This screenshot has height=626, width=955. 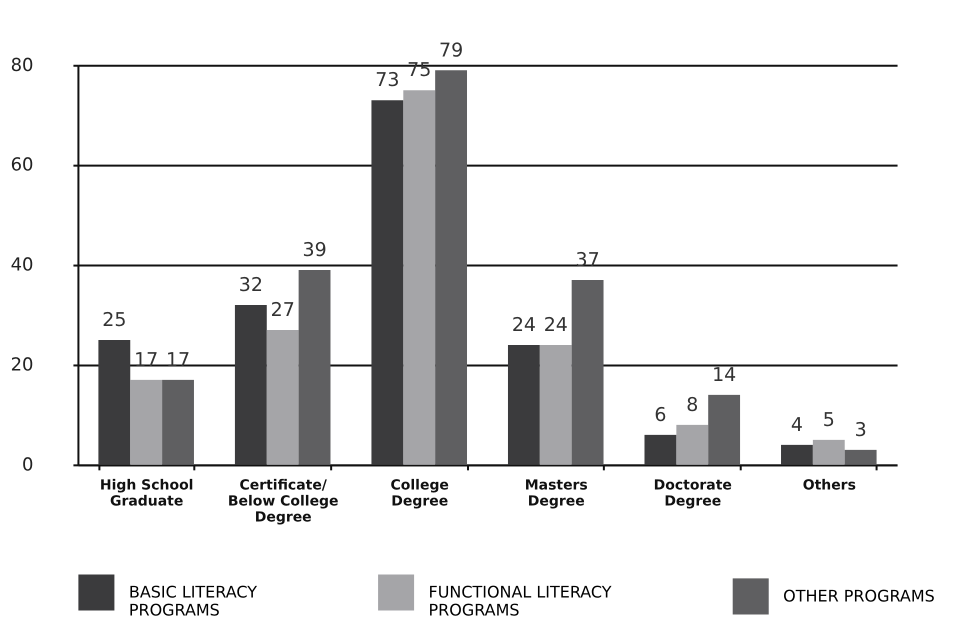 What do you see at coordinates (828, 419) in the screenshot?
I see `data-label: 5` at bounding box center [828, 419].